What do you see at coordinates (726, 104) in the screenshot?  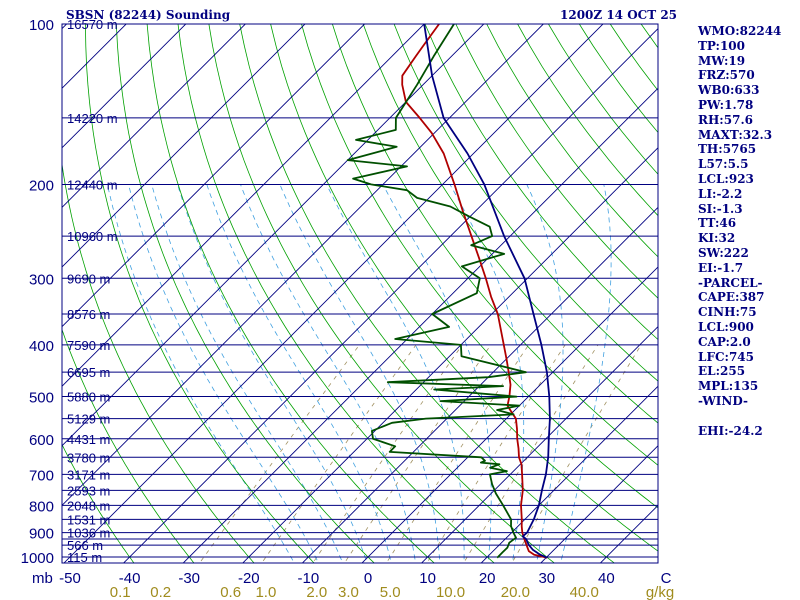 I see `index-line: PW:1.78` at bounding box center [726, 104].